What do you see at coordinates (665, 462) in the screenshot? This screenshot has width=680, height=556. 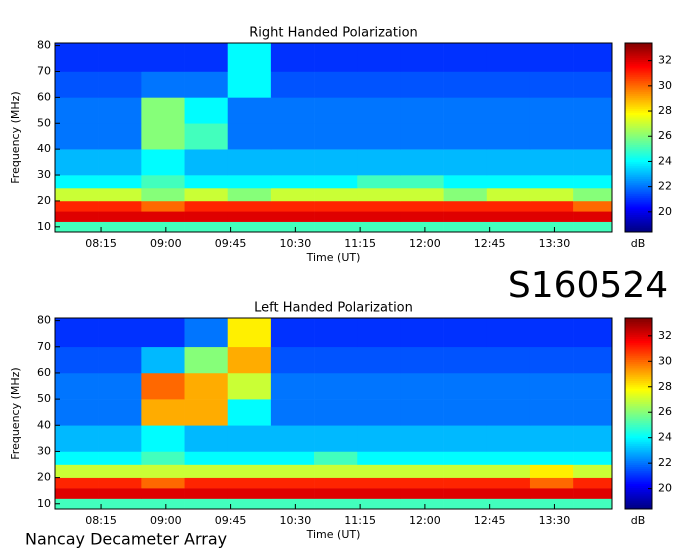 I see `colorbar-tick-label: 22` at bounding box center [665, 462].